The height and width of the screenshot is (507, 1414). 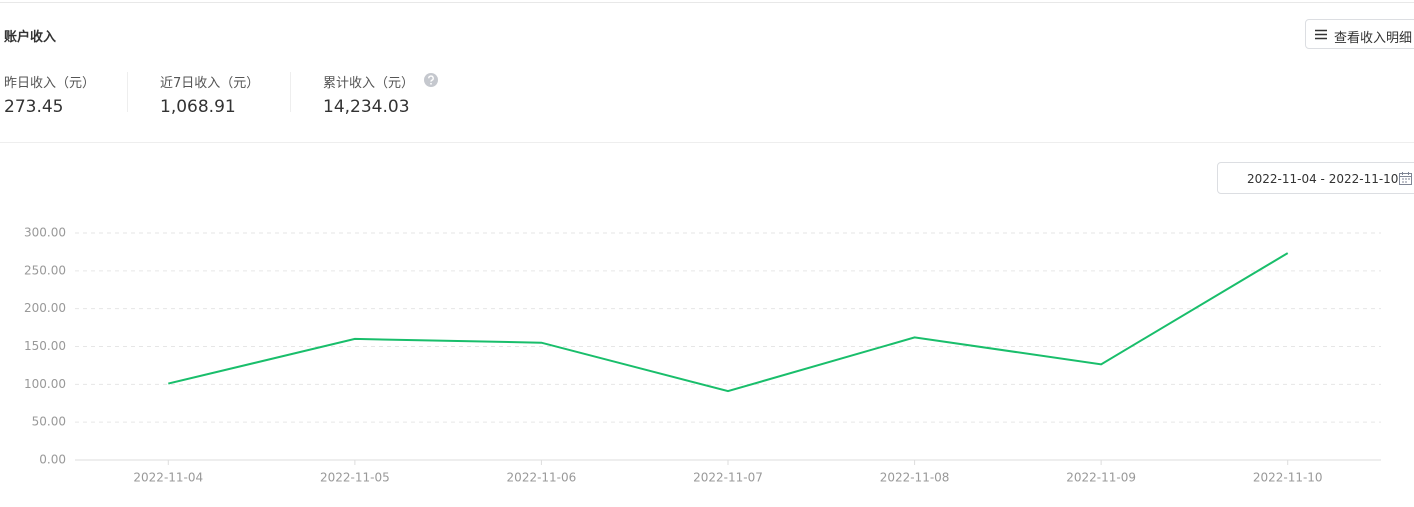 I want to click on separator, so click(x=707, y=142).